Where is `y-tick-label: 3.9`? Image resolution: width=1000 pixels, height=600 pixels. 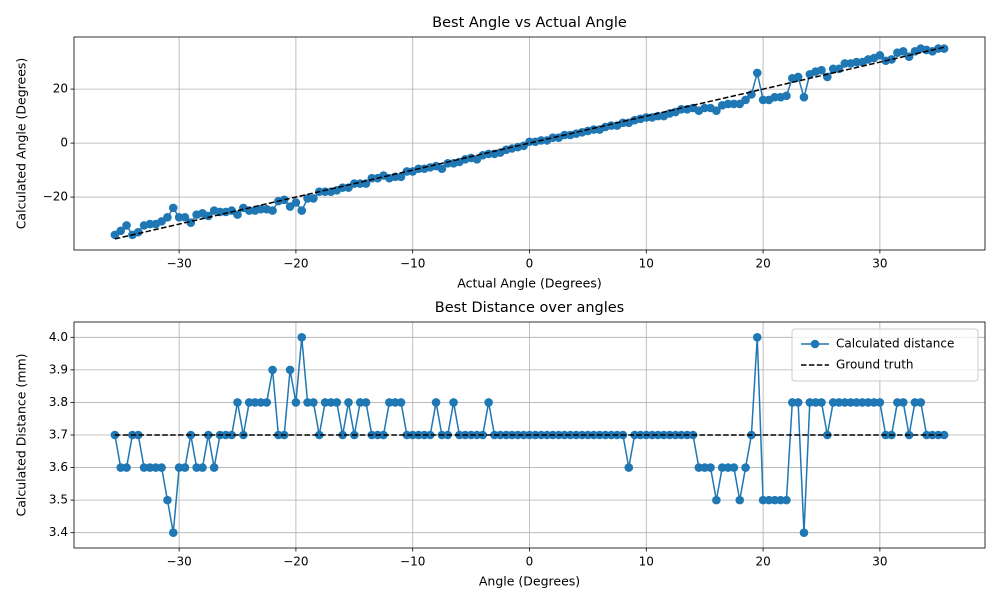 y-tick-label: 3.9 is located at coordinates (58, 369).